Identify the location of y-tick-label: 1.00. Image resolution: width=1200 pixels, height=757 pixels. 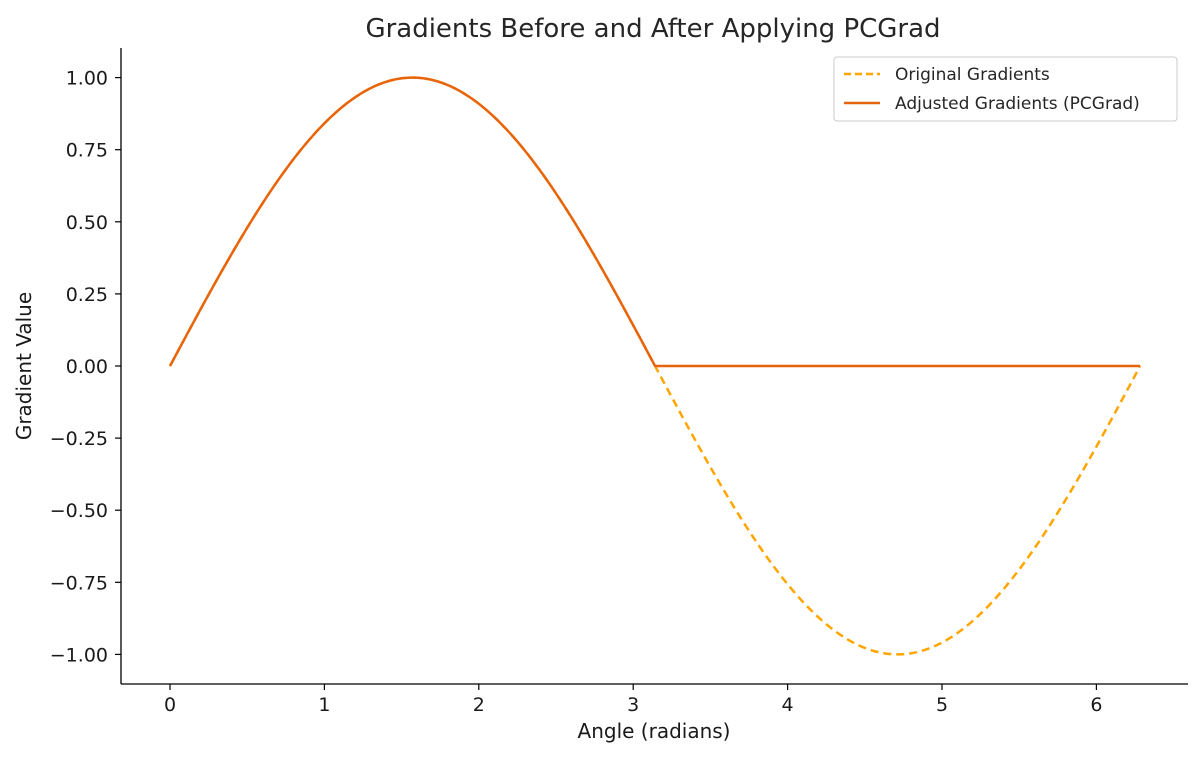
(87, 79).